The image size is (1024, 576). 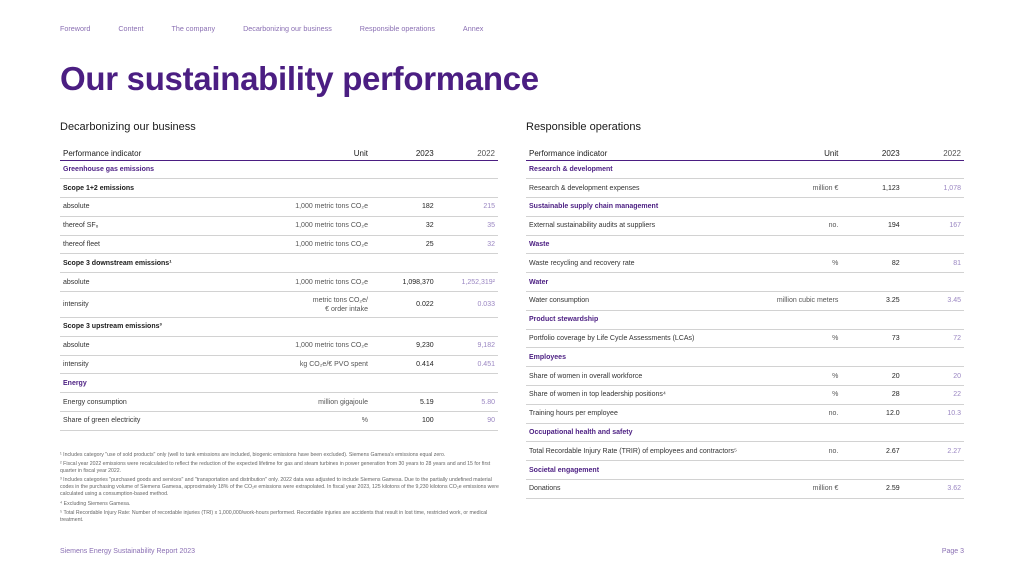 I want to click on indicator-label: Share of women in overall workforce, so click(x=635, y=376).